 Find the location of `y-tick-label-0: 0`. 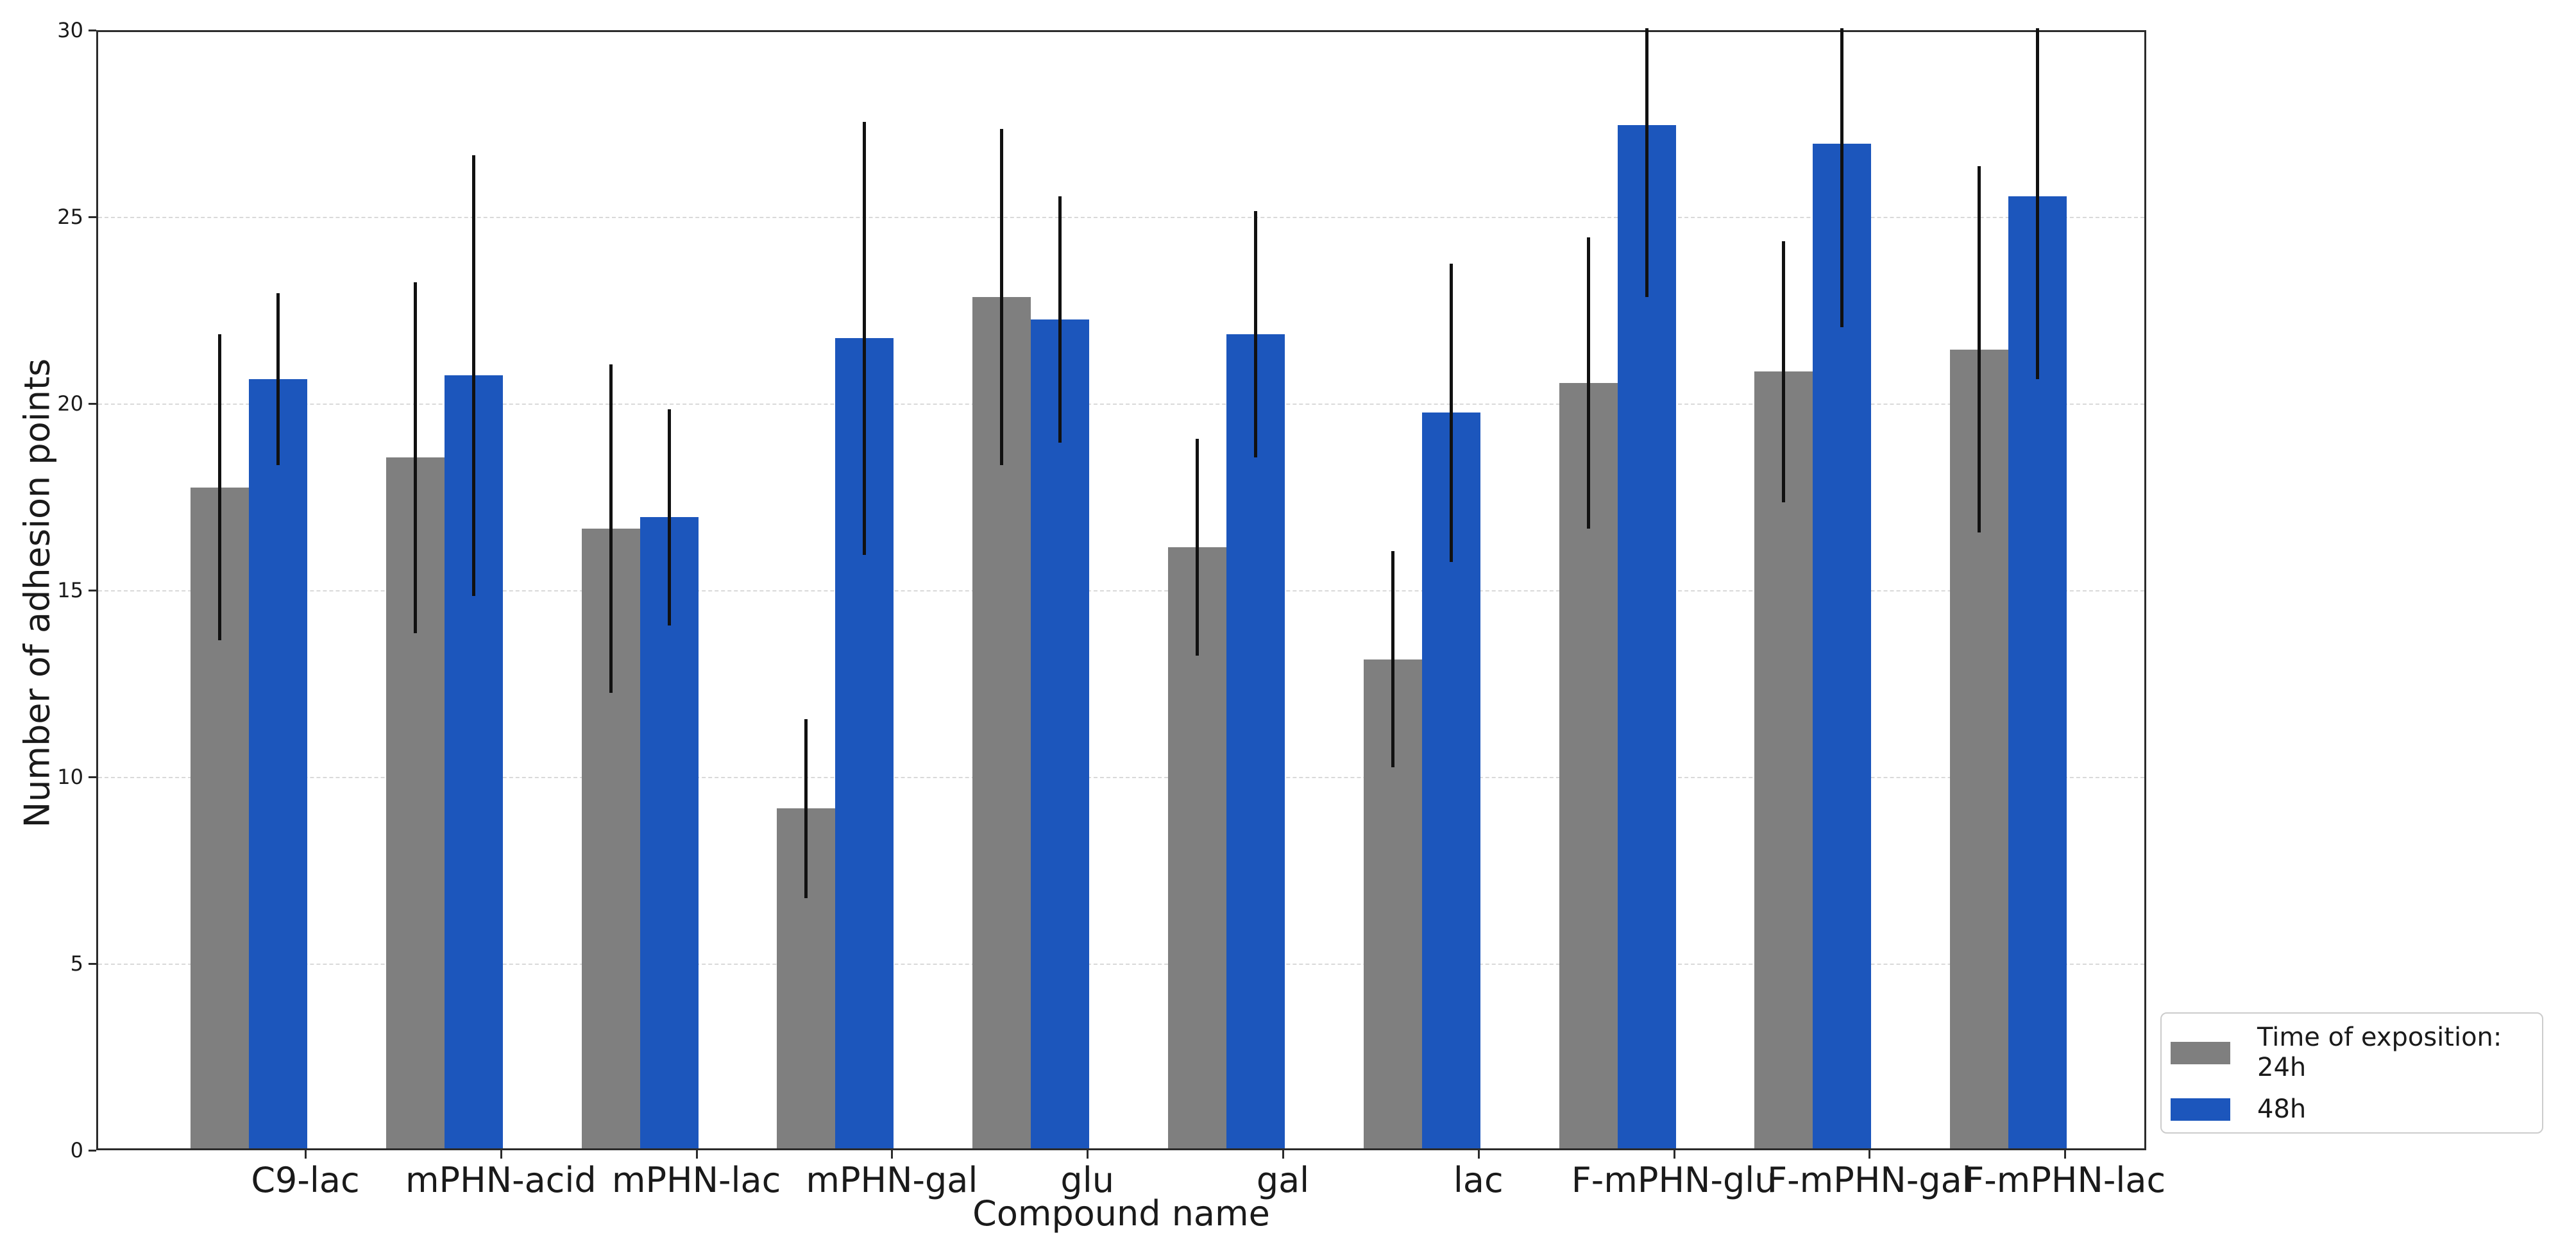

y-tick-label-0: 0 is located at coordinates (76, 1150).